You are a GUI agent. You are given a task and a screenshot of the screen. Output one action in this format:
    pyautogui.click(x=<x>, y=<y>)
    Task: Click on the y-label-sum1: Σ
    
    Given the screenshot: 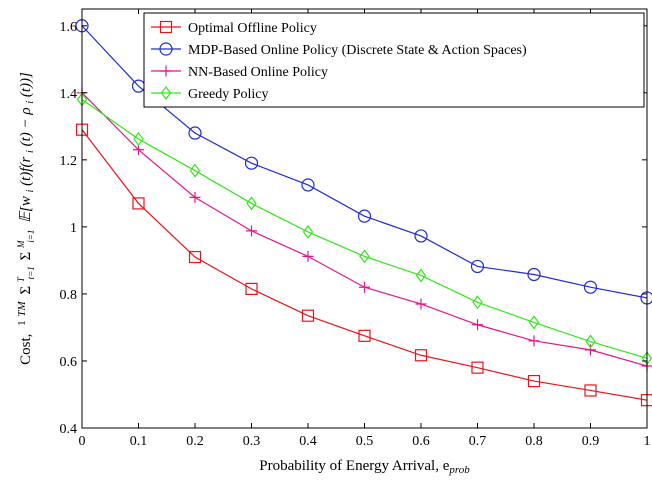 What is the action you would take?
    pyautogui.click(x=26, y=290)
    